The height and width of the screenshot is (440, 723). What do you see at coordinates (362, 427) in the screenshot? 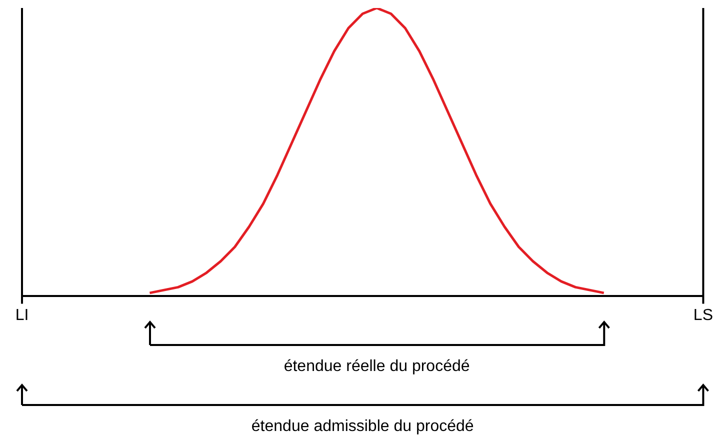
I see `text: étendue admissible du procédé` at bounding box center [362, 427].